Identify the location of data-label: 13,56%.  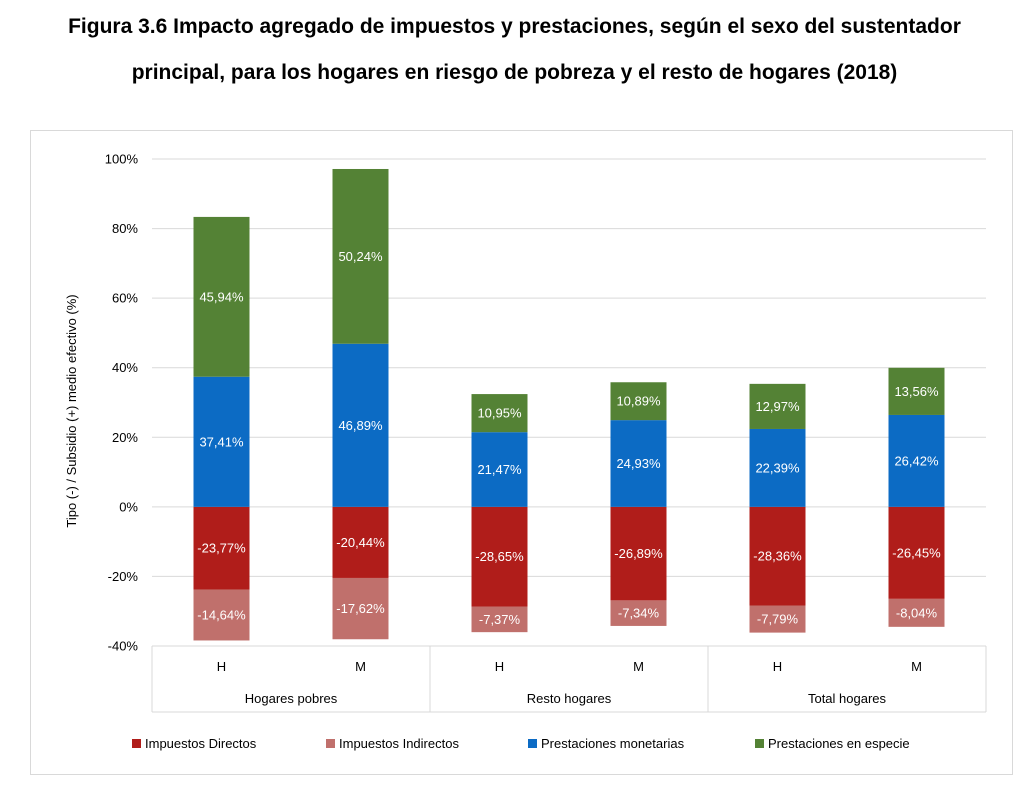
(916, 391).